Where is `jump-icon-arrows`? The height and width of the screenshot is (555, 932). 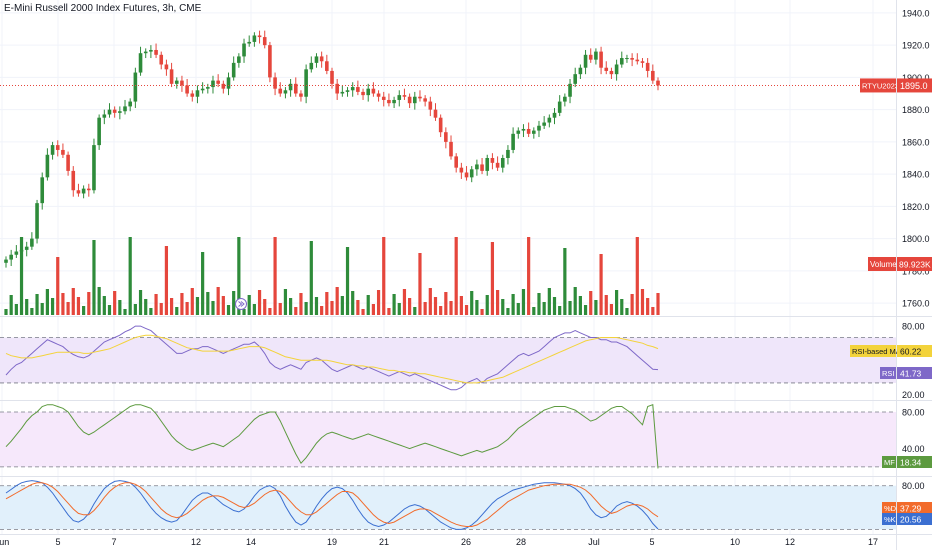
jump-icon-arrows is located at coordinates (241, 304).